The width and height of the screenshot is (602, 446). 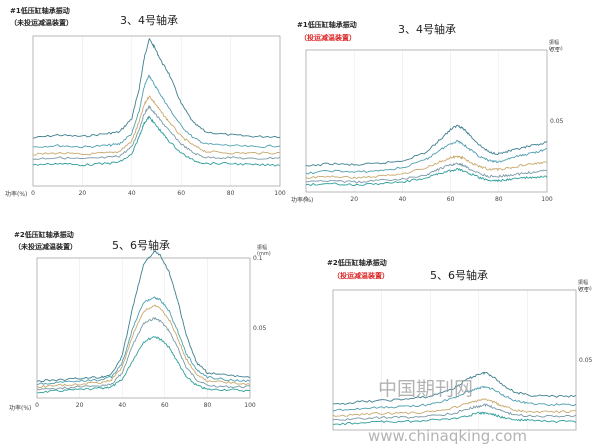 What do you see at coordinates (328, 37) in the screenshot?
I see `panel-2-condition: （投运减温装置）` at bounding box center [328, 37].